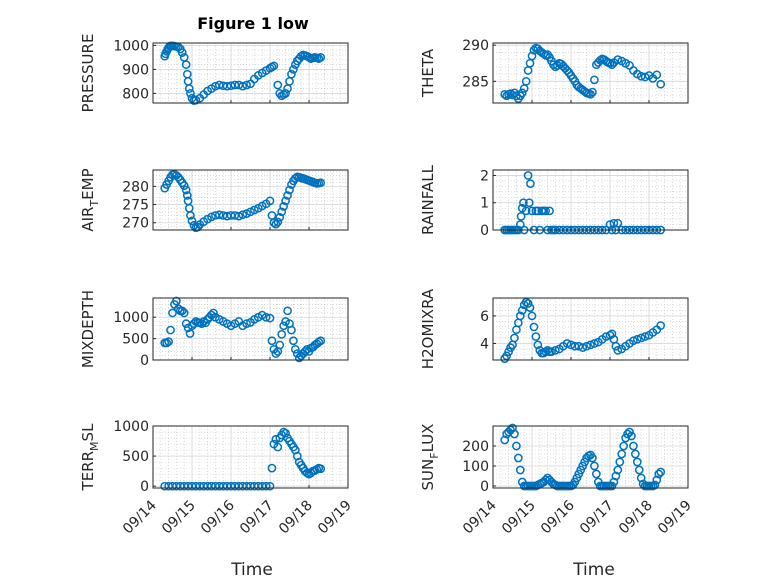 The height and width of the screenshot is (583, 778). What do you see at coordinates (94, 446) in the screenshot?
I see `y-axis-label-subscript: M` at bounding box center [94, 446].